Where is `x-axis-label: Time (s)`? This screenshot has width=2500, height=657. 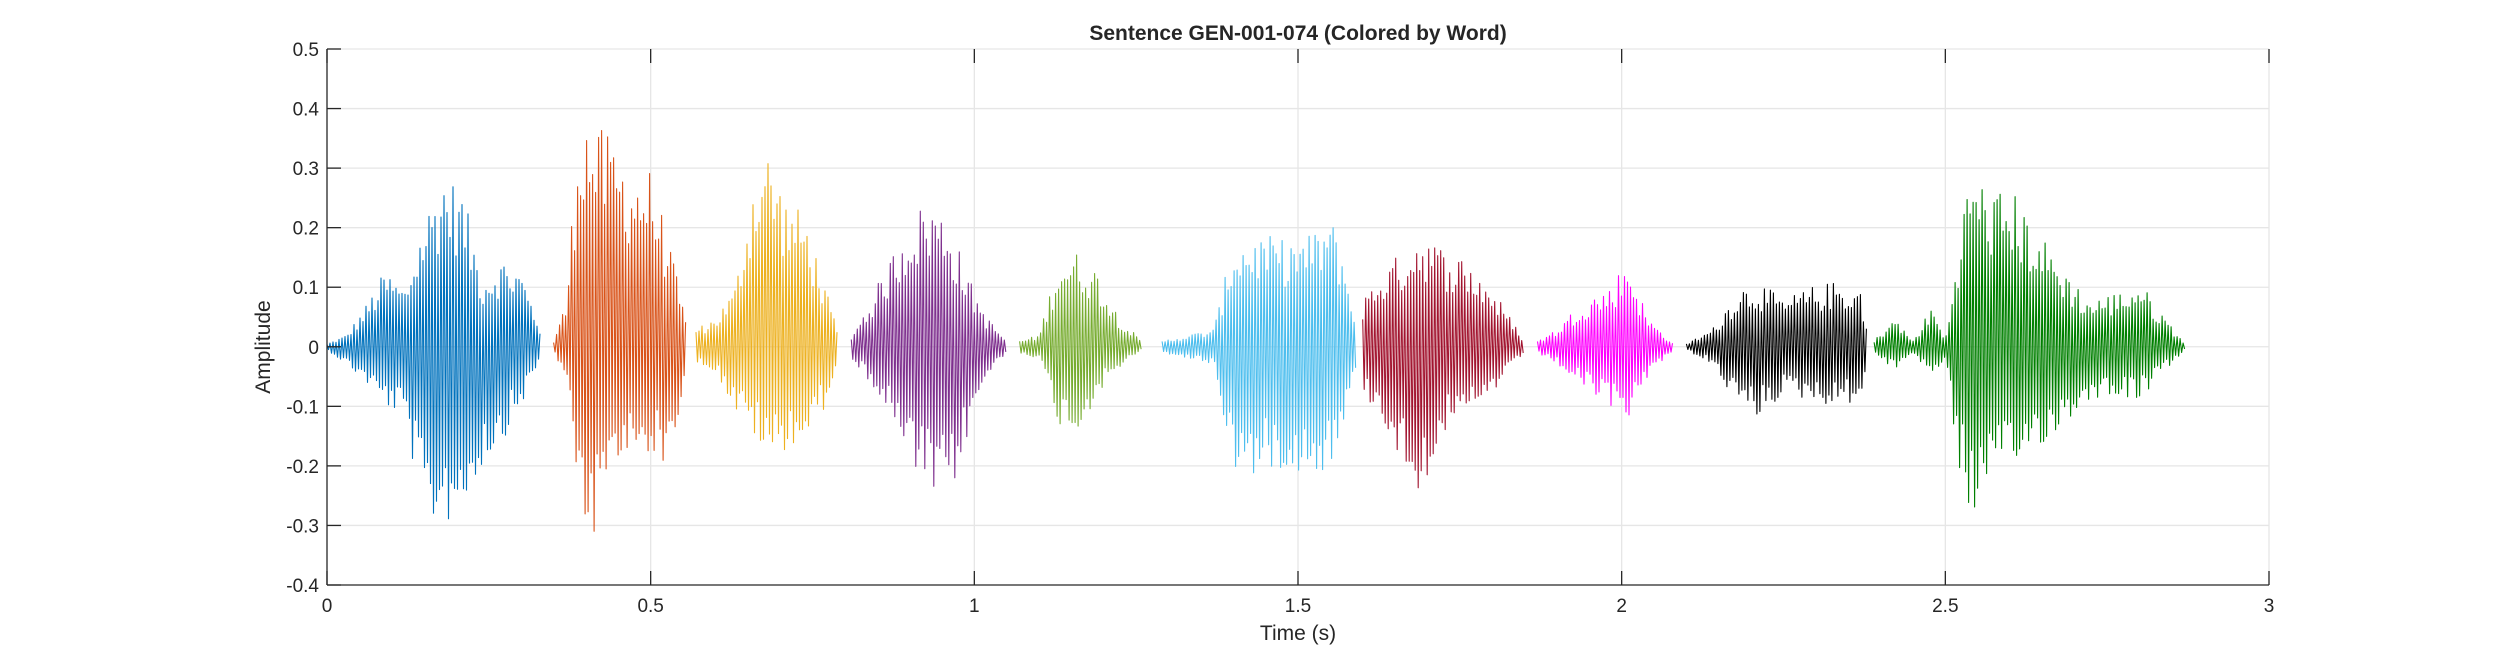
x-axis-label: Time (s) is located at coordinates (1298, 633).